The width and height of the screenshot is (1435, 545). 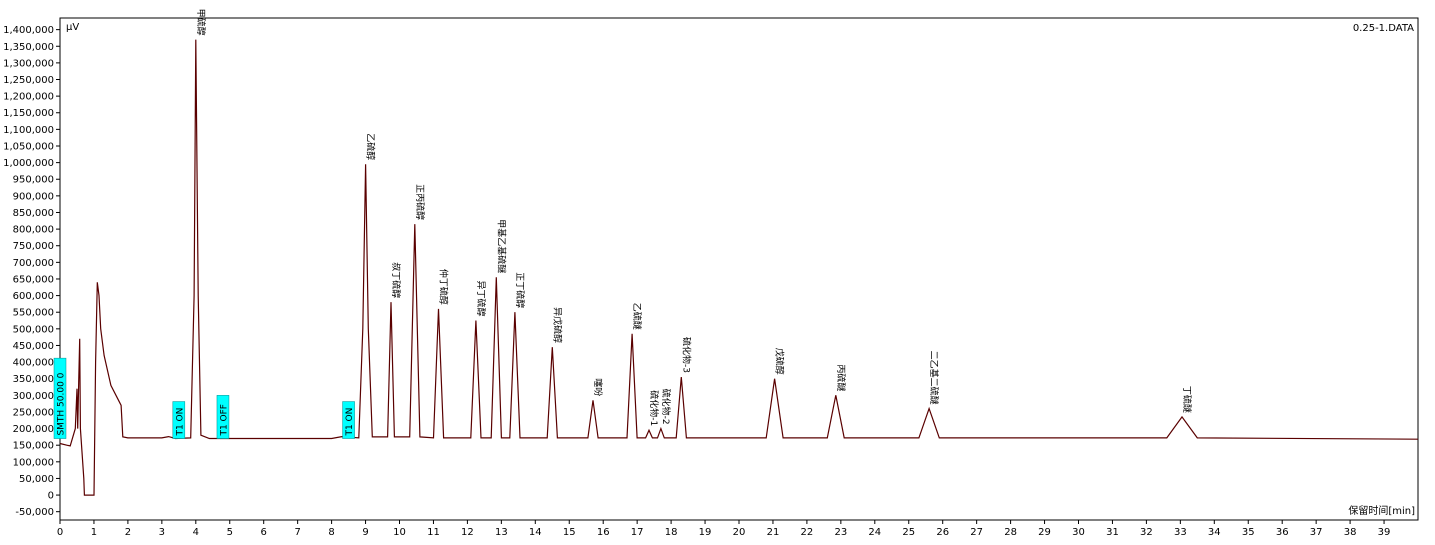 I want to click on event-label: T1 OFF, so click(x=224, y=420).